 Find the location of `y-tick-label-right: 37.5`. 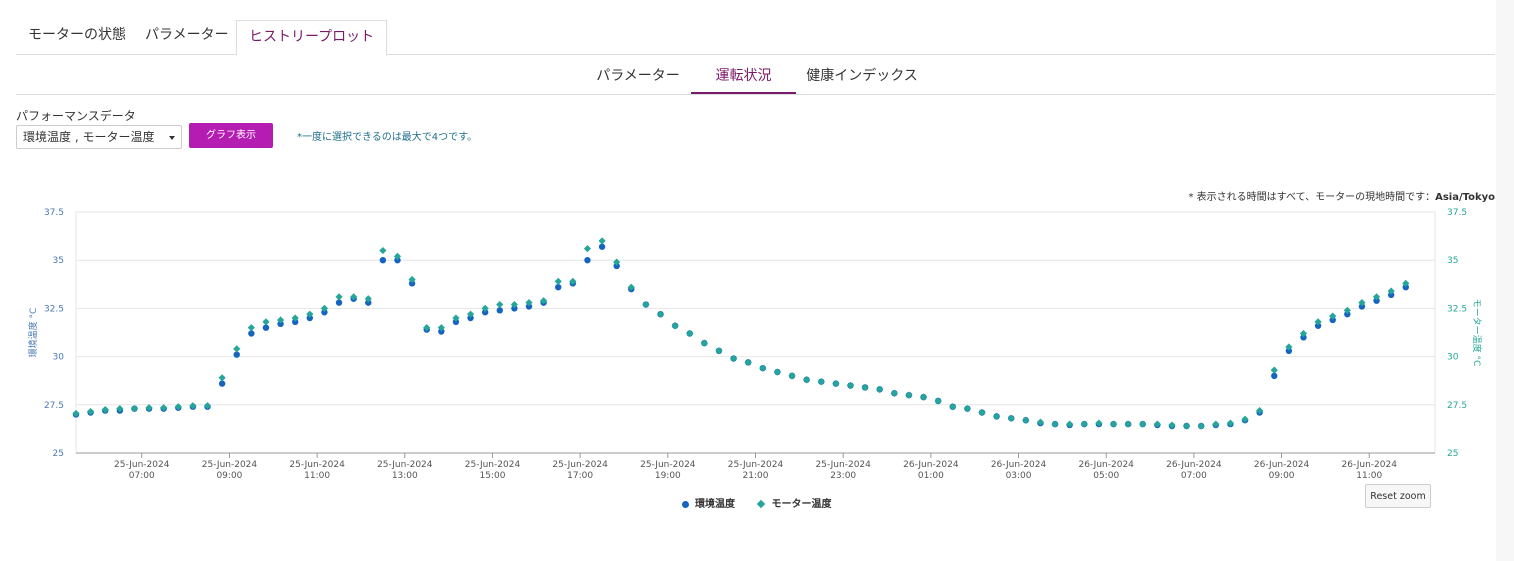

y-tick-label-right: 37.5 is located at coordinates (1457, 213).